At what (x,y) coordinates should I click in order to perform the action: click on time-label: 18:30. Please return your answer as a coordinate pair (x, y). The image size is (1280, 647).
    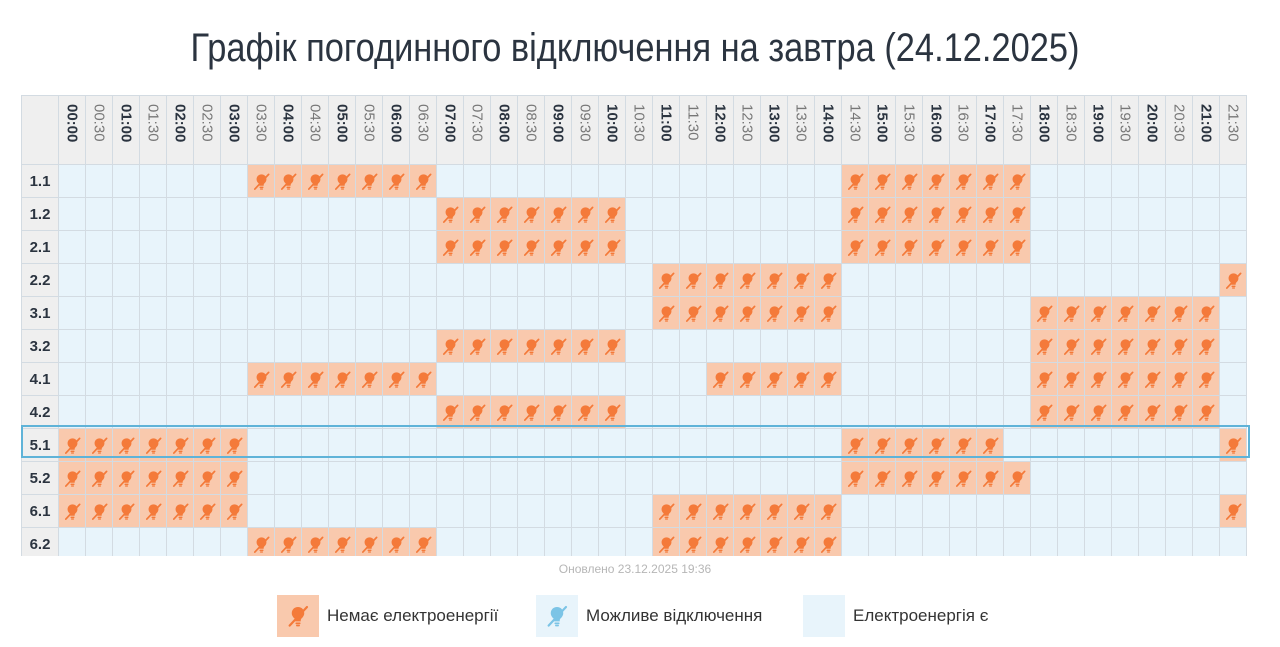
    Looking at the image, I should click on (1071, 123).